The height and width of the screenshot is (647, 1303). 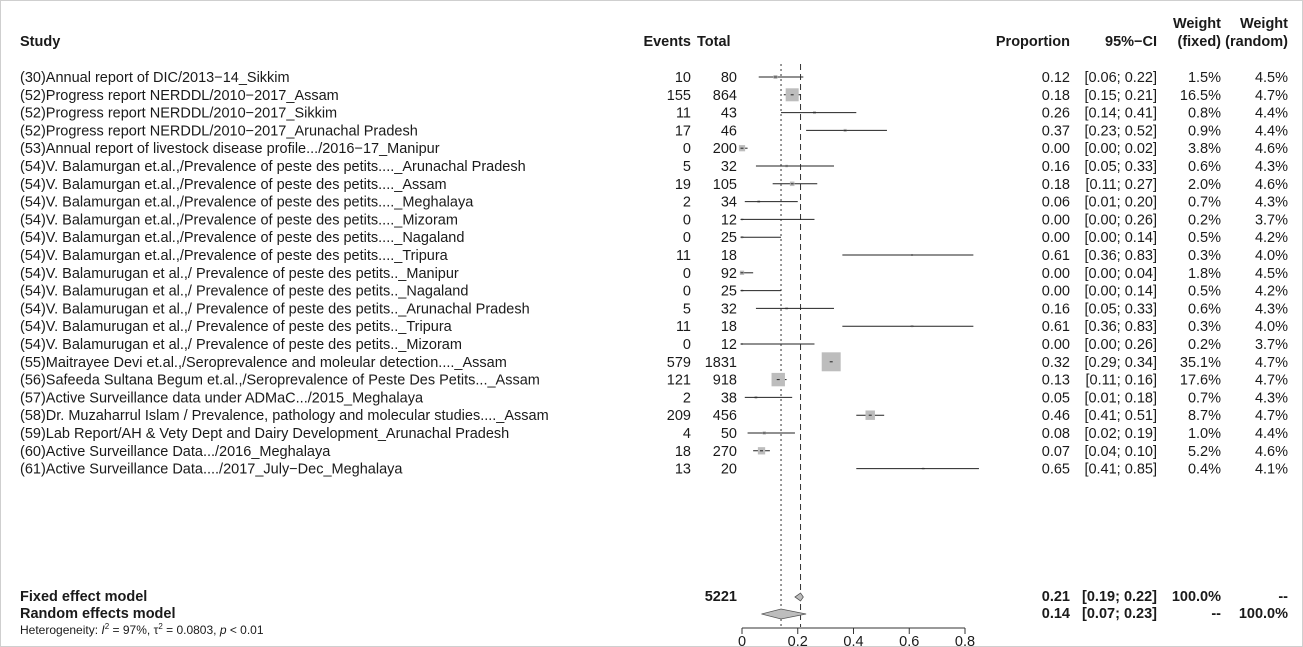 I want to click on weight-fixed-cell: 3.8%, so click(x=1204, y=149).